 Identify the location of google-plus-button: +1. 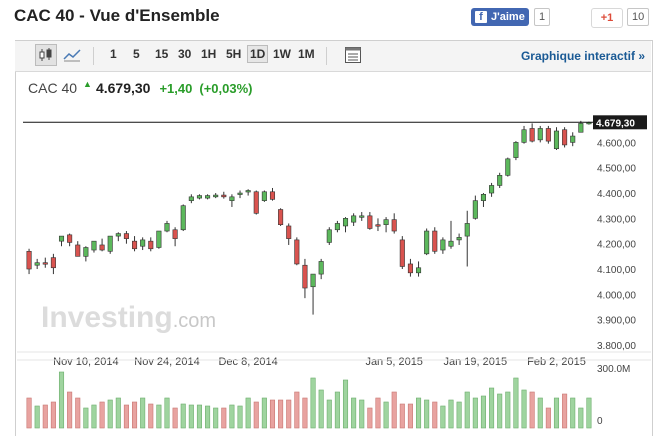
(607, 18).